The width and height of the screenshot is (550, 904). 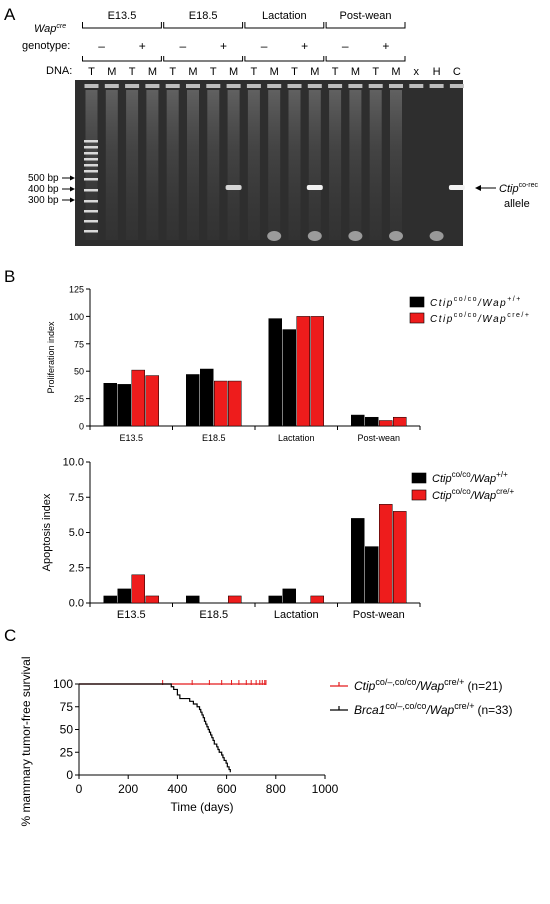 What do you see at coordinates (10, 14) in the screenshot?
I see `panel-a-letter: A` at bounding box center [10, 14].